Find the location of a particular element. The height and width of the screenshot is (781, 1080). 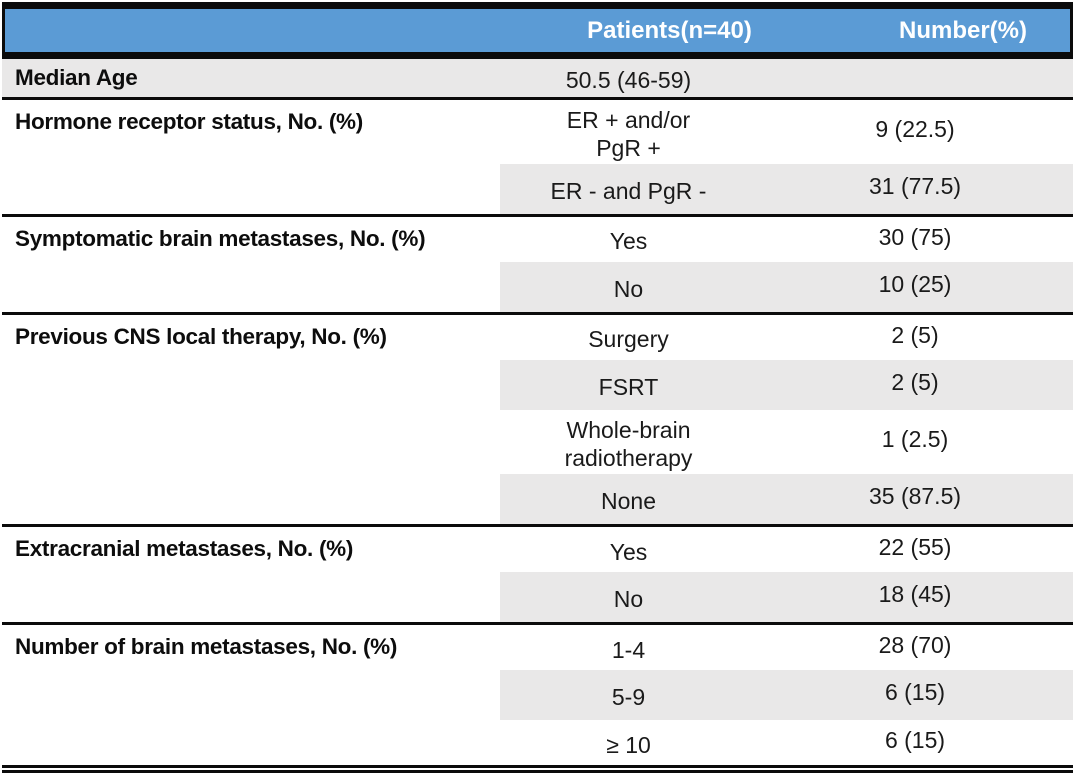

table-row: Yes 22 (55) is located at coordinates (786, 549).